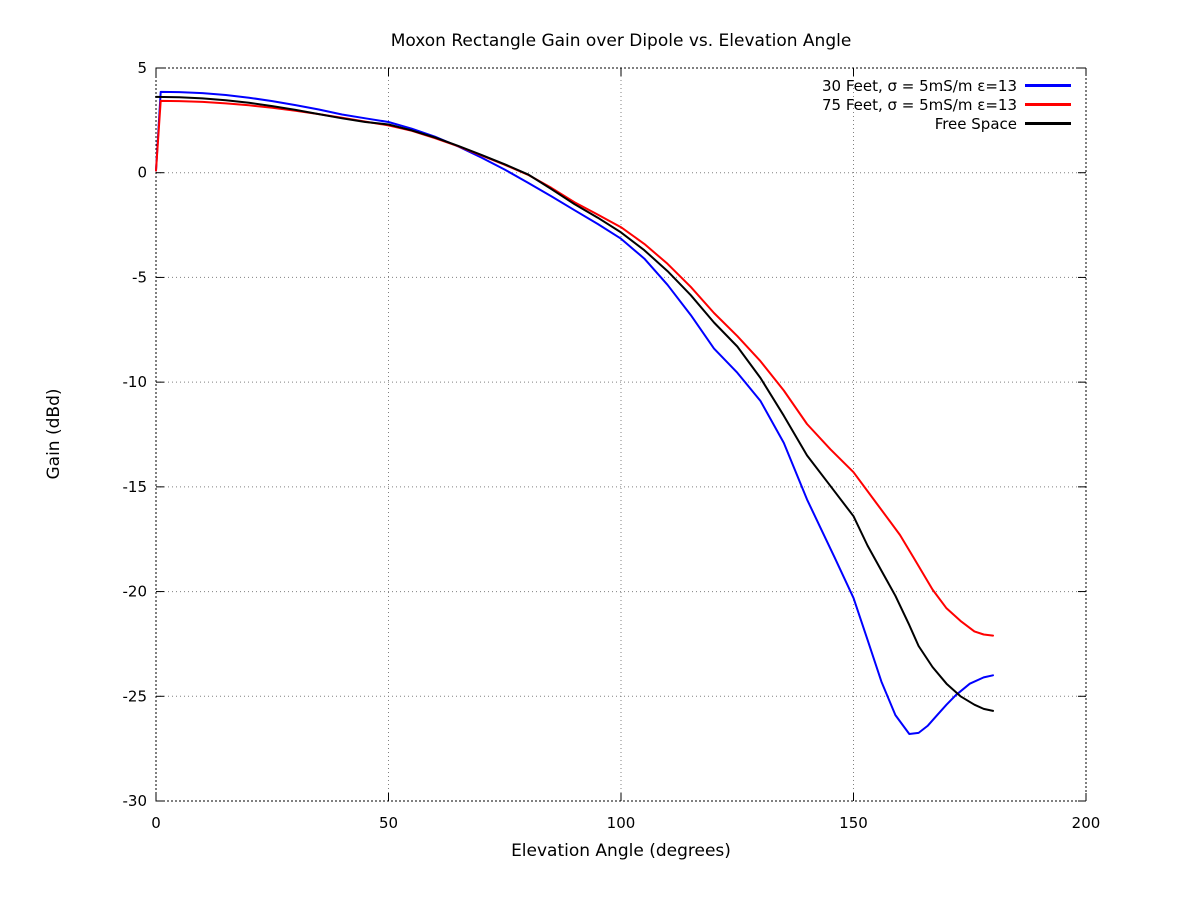 This screenshot has width=1200, height=900. What do you see at coordinates (853, 823) in the screenshot?
I see `x-tick-label: 150` at bounding box center [853, 823].